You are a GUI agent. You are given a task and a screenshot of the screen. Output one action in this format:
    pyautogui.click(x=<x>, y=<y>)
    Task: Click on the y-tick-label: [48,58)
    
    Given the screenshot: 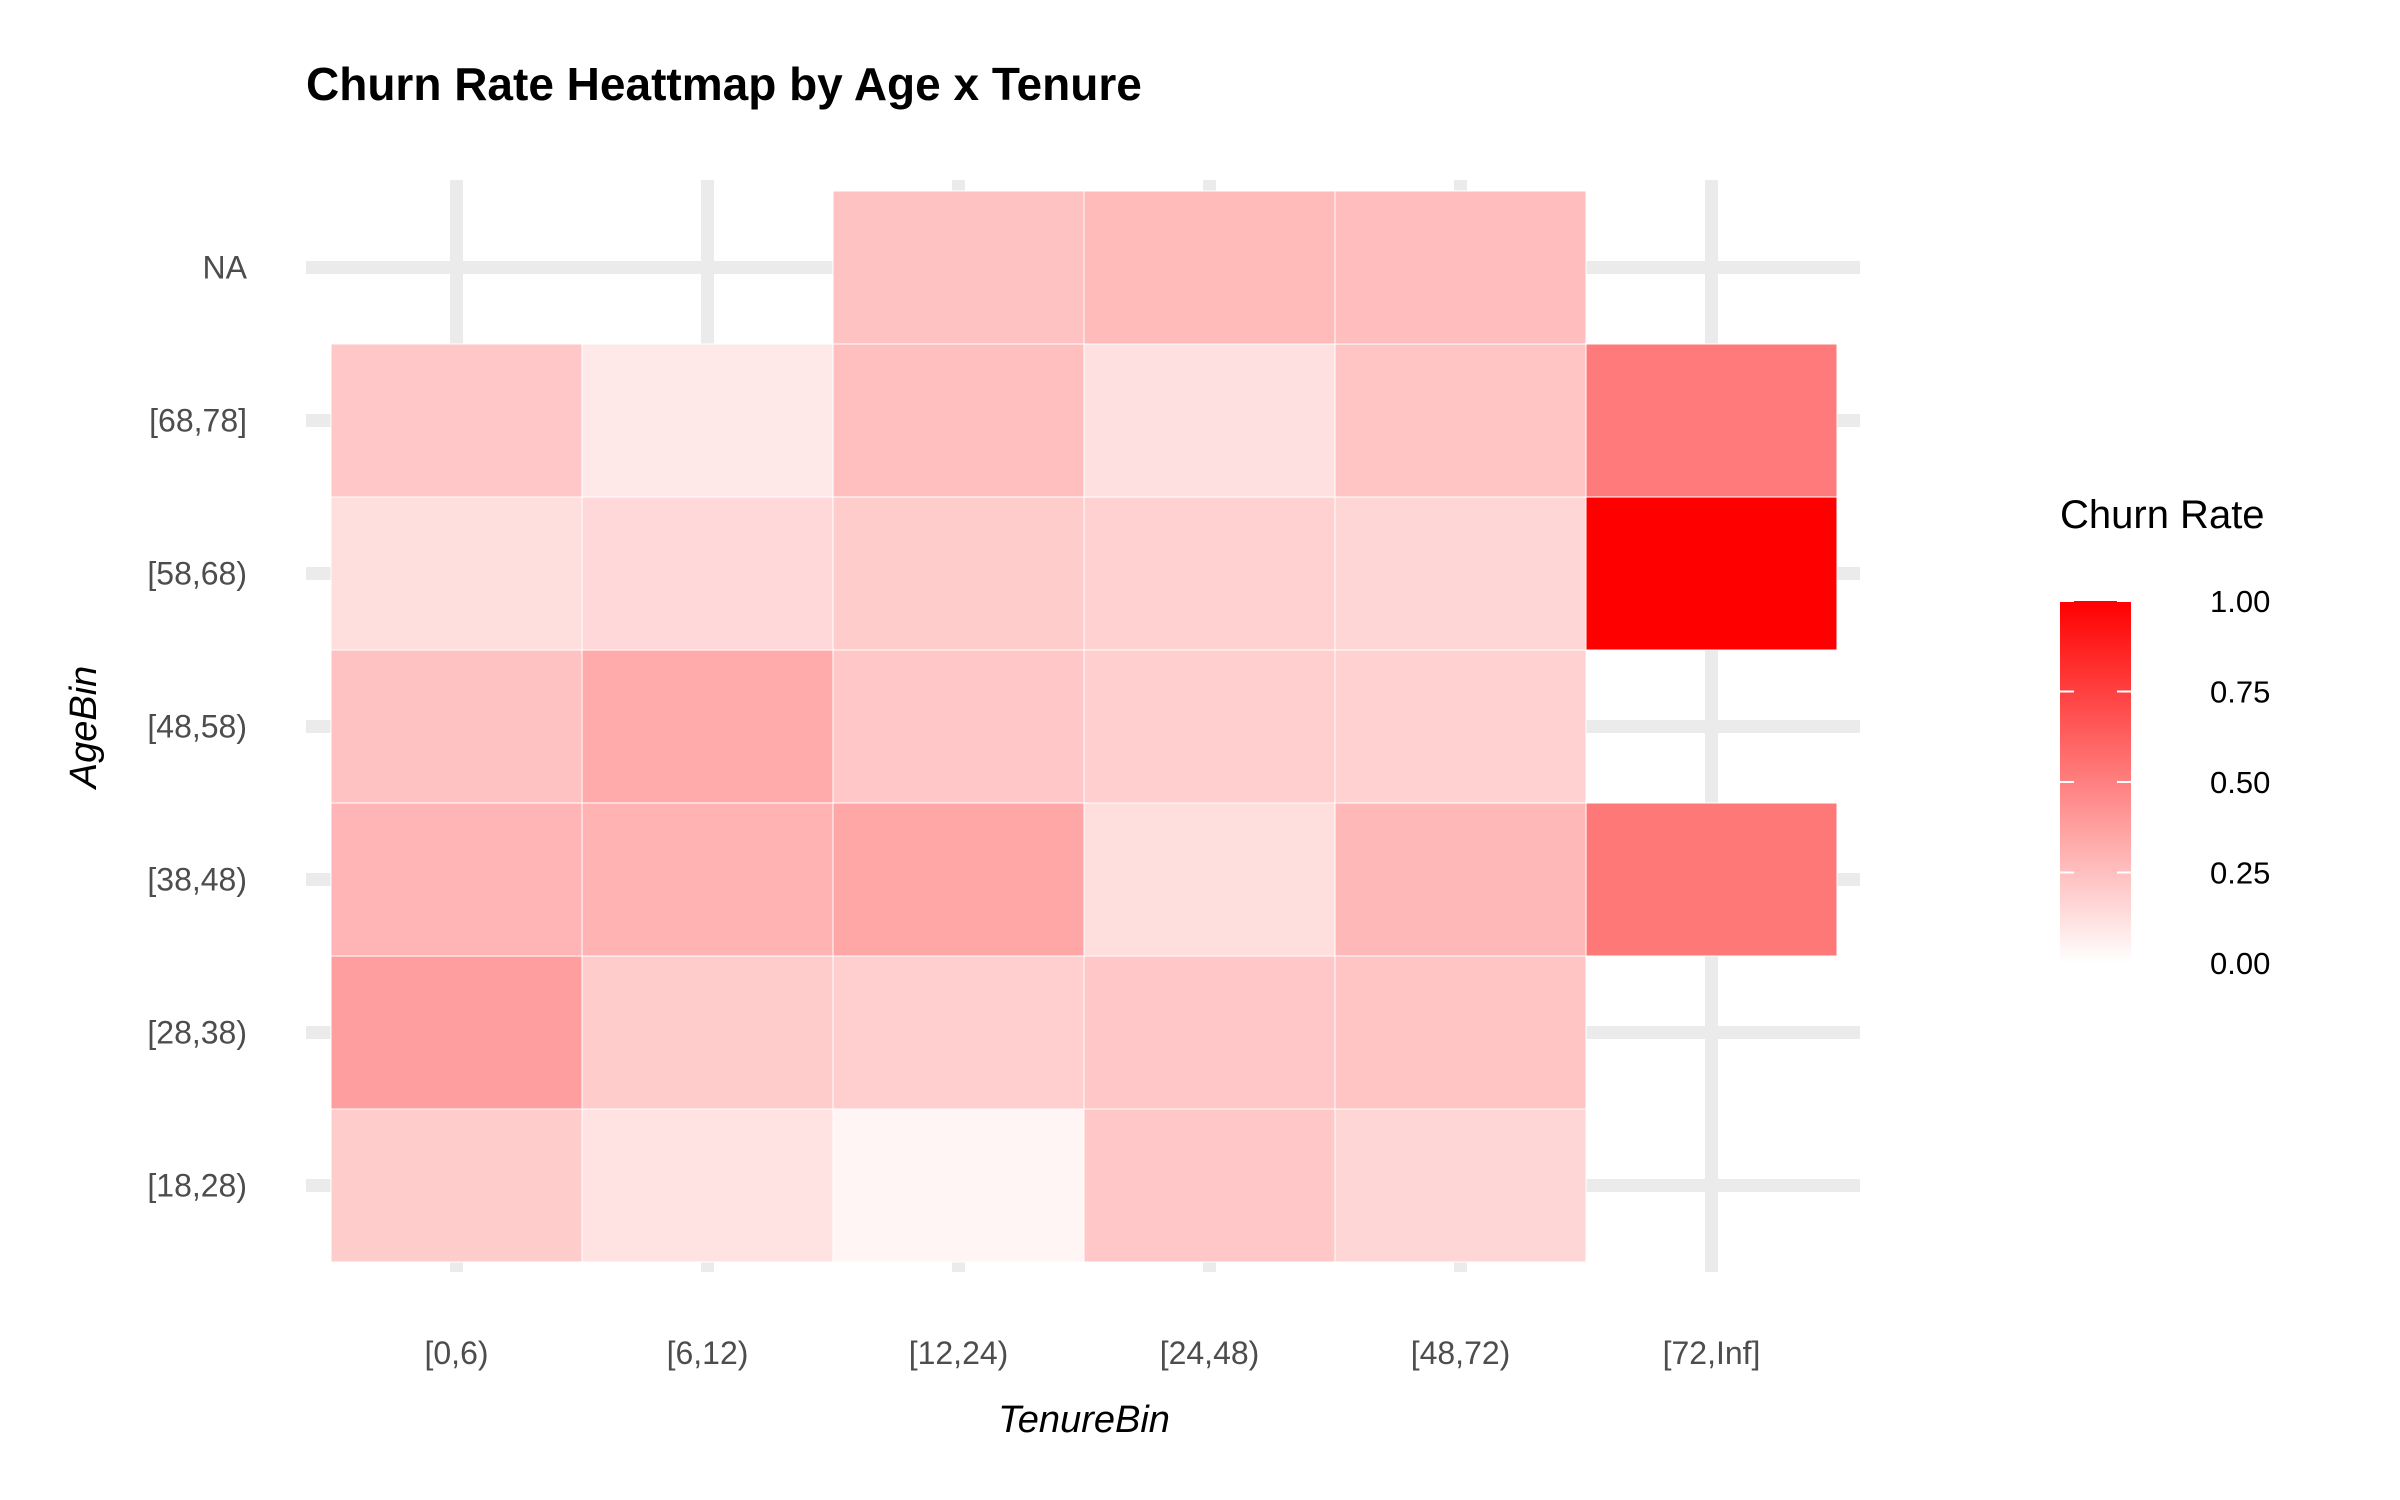 What is the action you would take?
    pyautogui.click(x=197, y=727)
    